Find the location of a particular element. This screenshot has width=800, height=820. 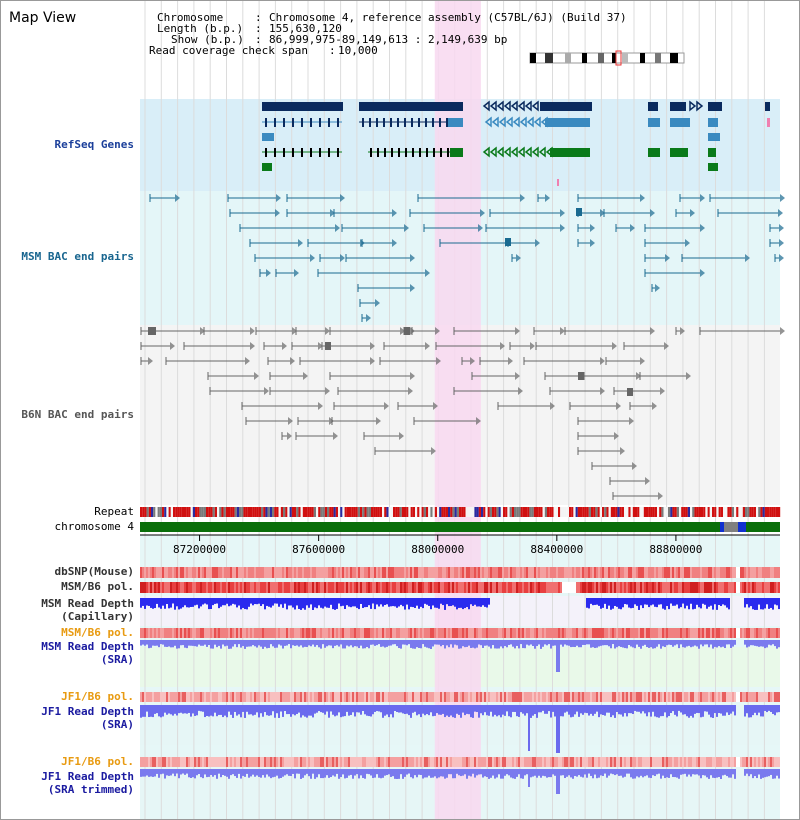

msm-bac-pair-end is located at coordinates (657, 288).